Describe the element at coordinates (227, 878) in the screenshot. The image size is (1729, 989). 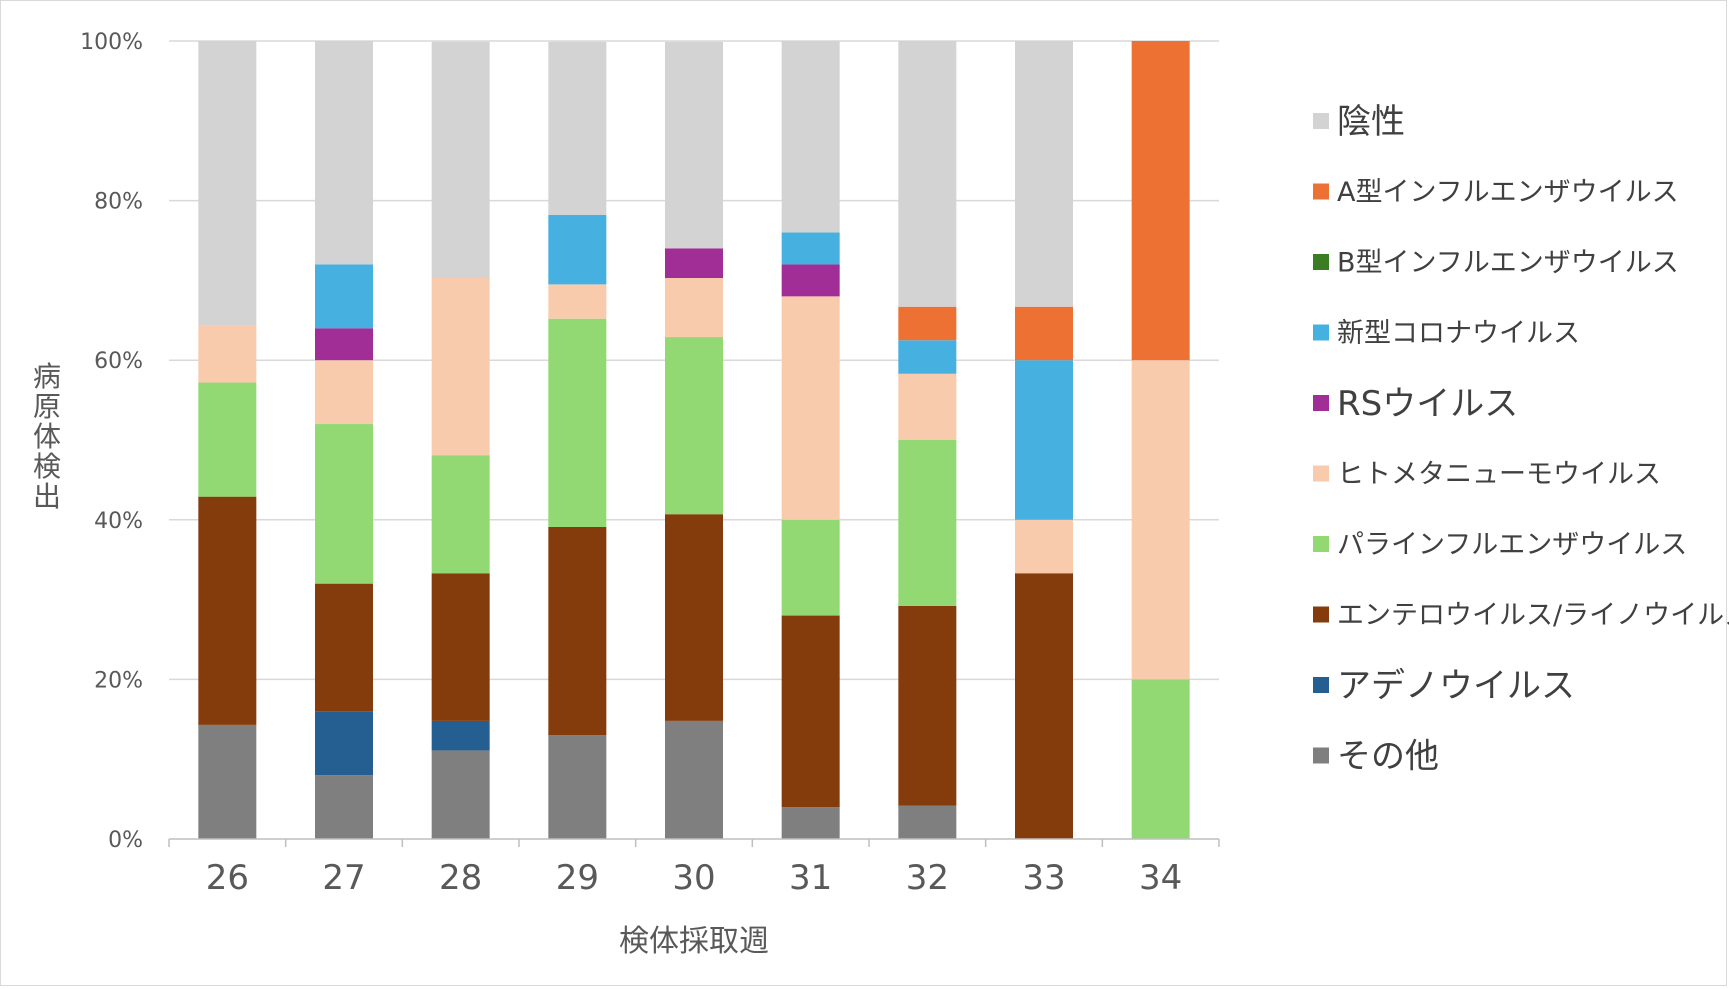
I see `x-tick-label: 26` at that location.